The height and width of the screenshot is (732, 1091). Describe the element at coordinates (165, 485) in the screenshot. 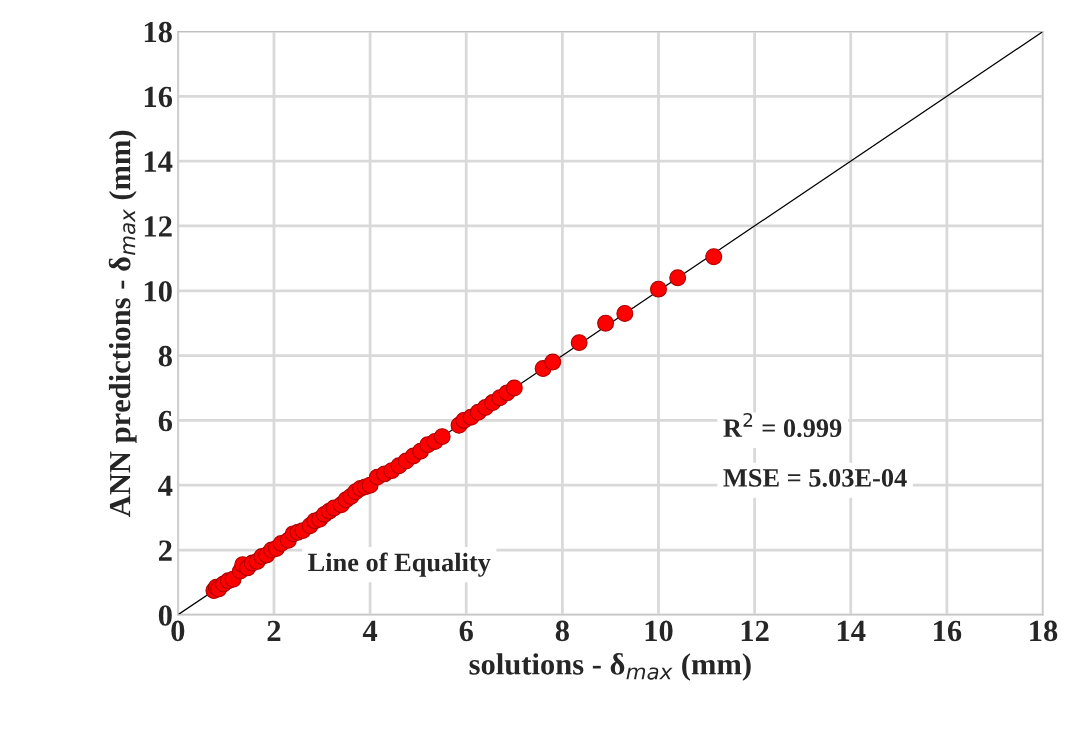

I see `y-tick-label: 4` at that location.